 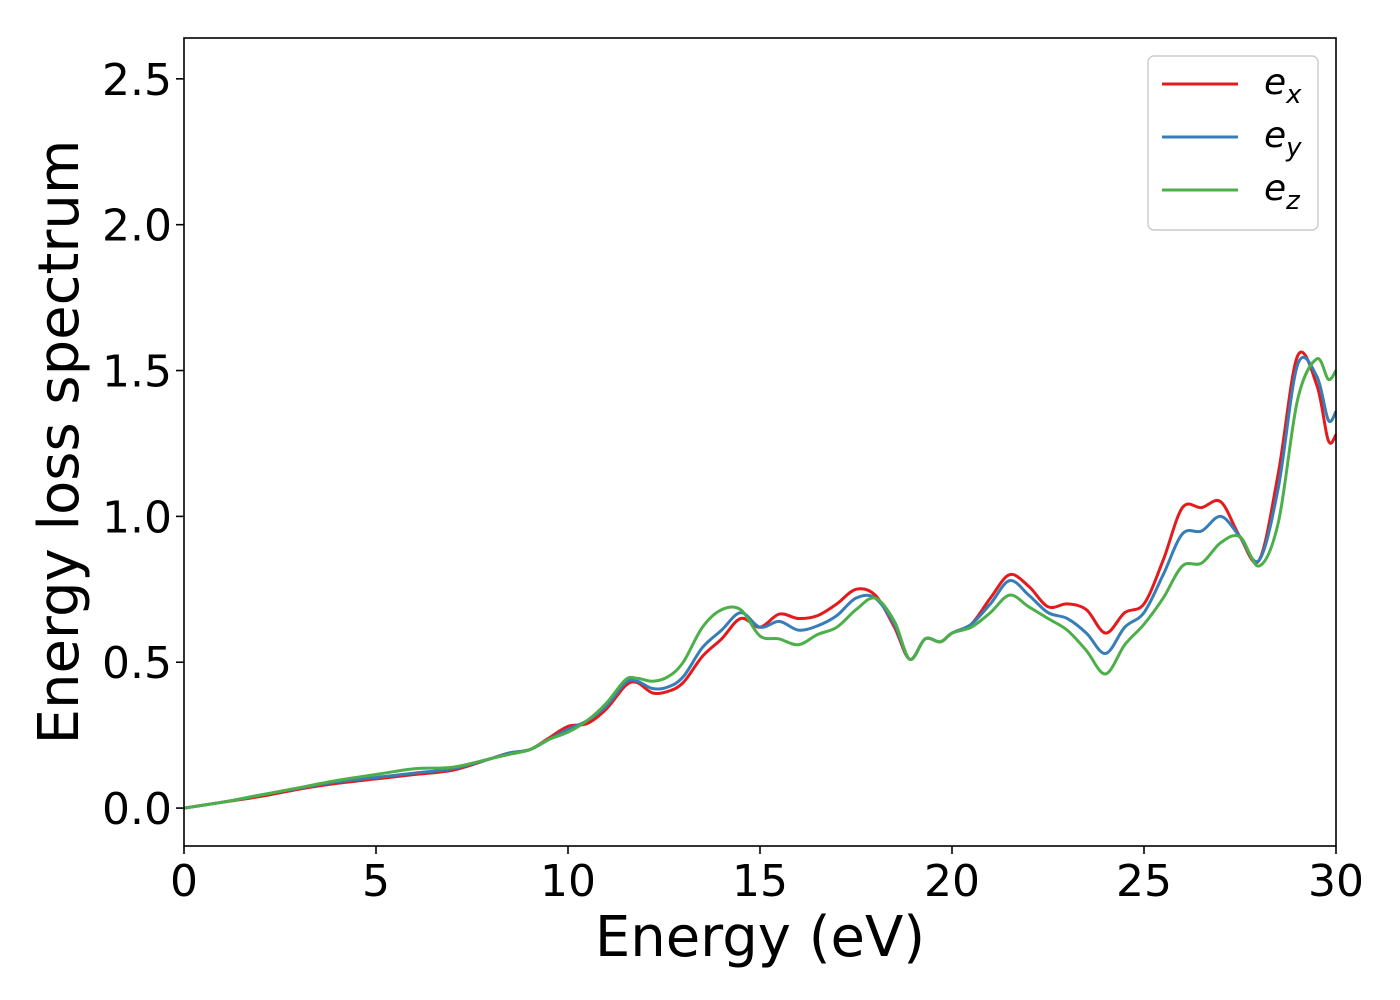 What do you see at coordinates (137, 226) in the screenshot?
I see `y-tick-label: 2.0` at bounding box center [137, 226].